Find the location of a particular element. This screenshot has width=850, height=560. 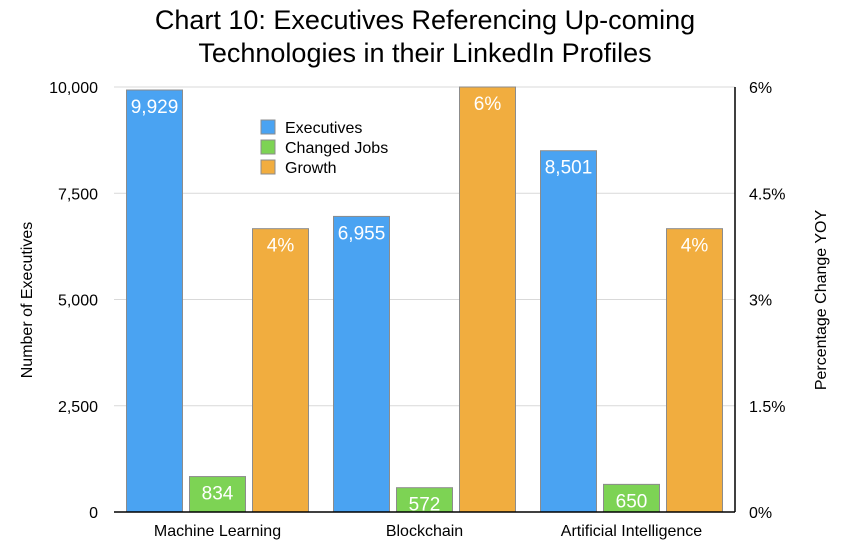

y2-tick-label: 3% is located at coordinates (760, 301).